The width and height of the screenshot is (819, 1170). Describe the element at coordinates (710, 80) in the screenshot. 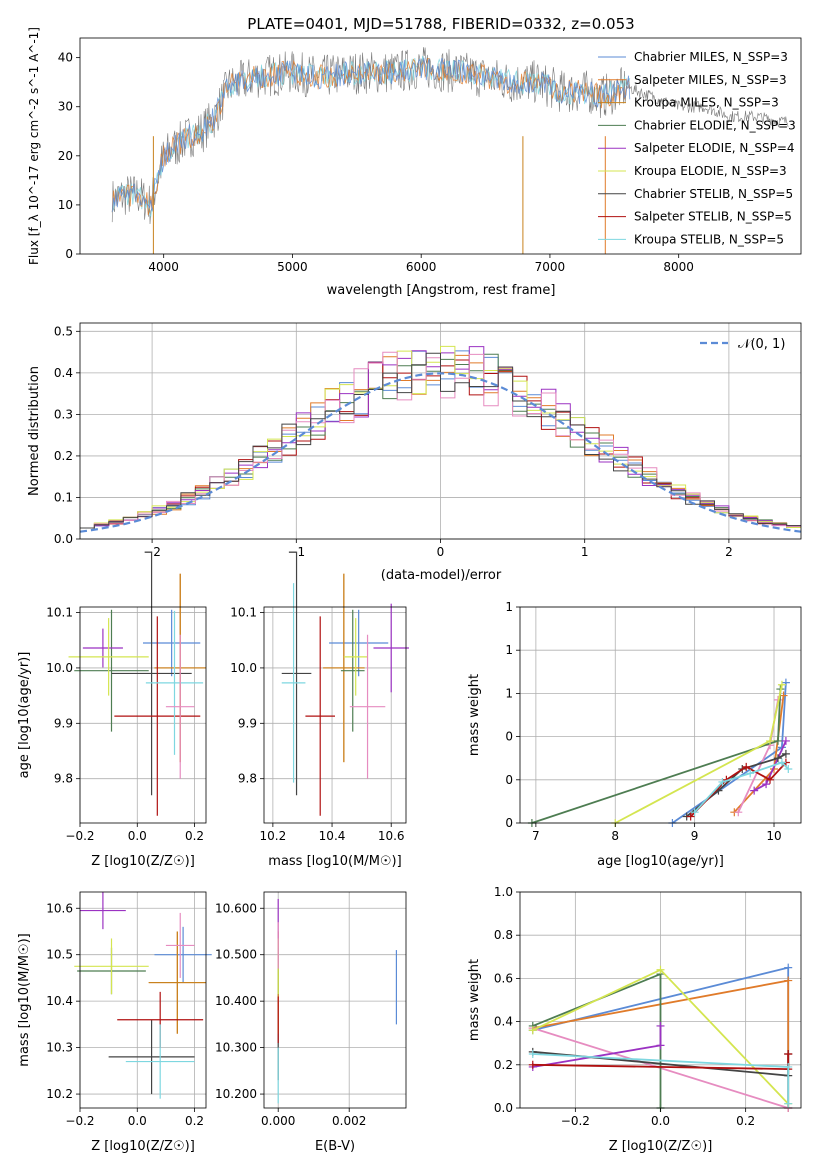

I see `legend-label: Salpeter MILES, N_SSP=3` at that location.